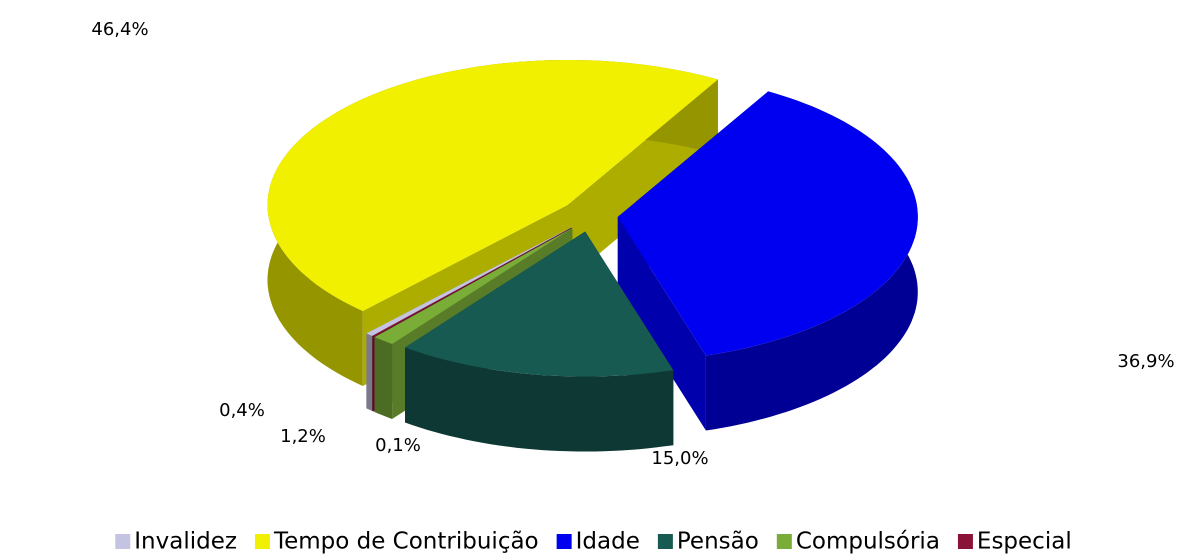  Describe the element at coordinates (303, 436) in the screenshot. I see `data-label: 1,2%` at that location.